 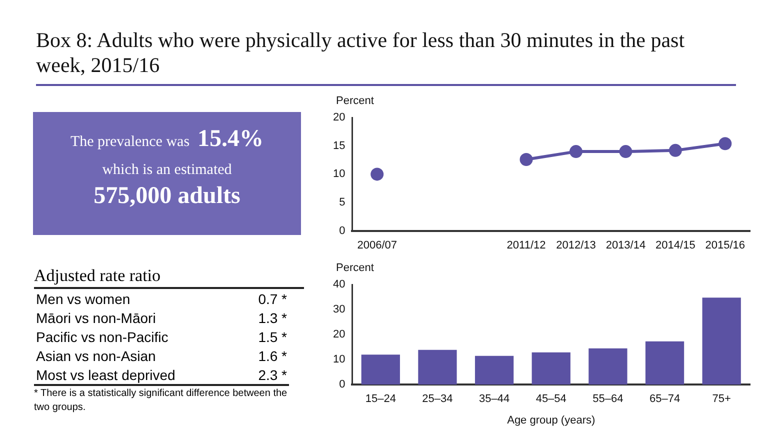 I want to click on x-axis-title: Age group (years), so click(x=551, y=420).